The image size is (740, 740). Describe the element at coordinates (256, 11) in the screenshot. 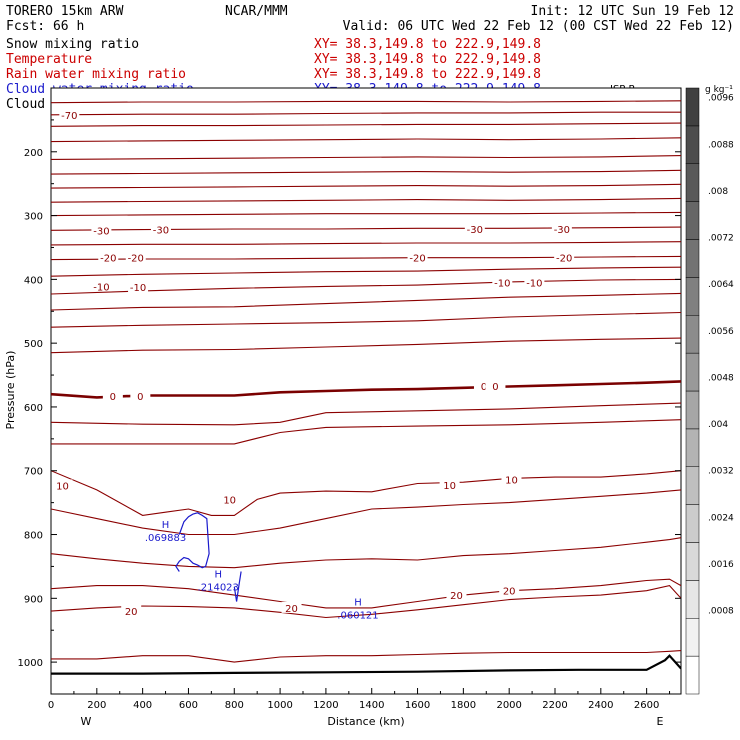

I see `center-label: NCAR/MMM` at that location.